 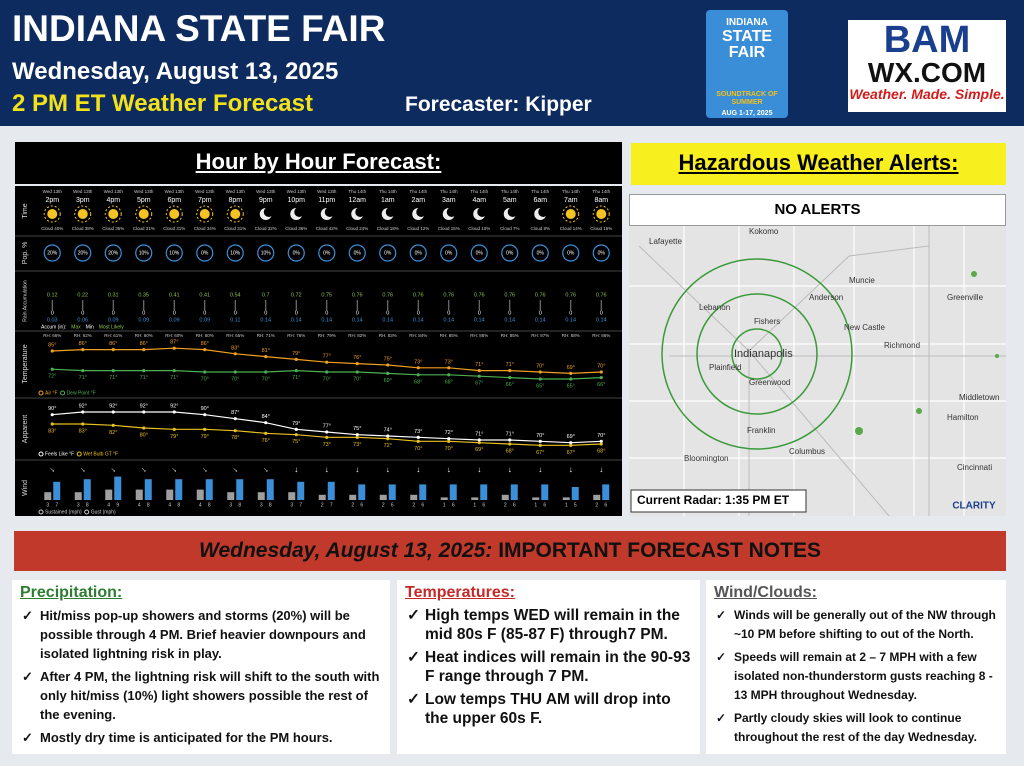 I want to click on cloud-label: Cloud 31%, so click(x=235, y=228).